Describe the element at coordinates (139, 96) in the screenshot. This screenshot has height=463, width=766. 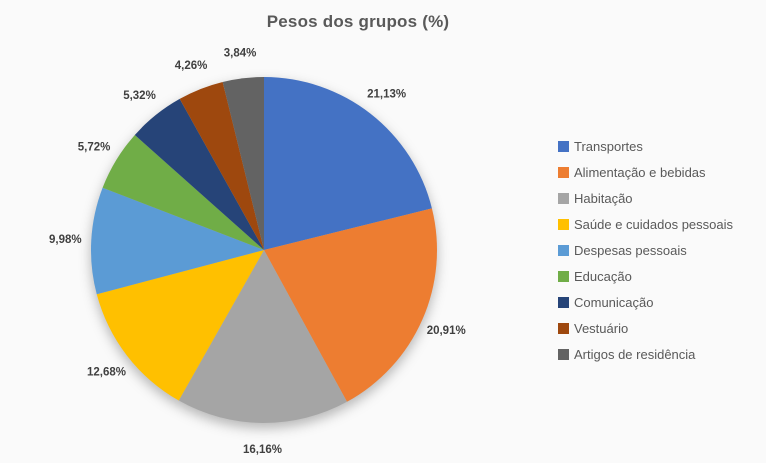
I see `slice-label-comunicacao: 5,32%` at that location.